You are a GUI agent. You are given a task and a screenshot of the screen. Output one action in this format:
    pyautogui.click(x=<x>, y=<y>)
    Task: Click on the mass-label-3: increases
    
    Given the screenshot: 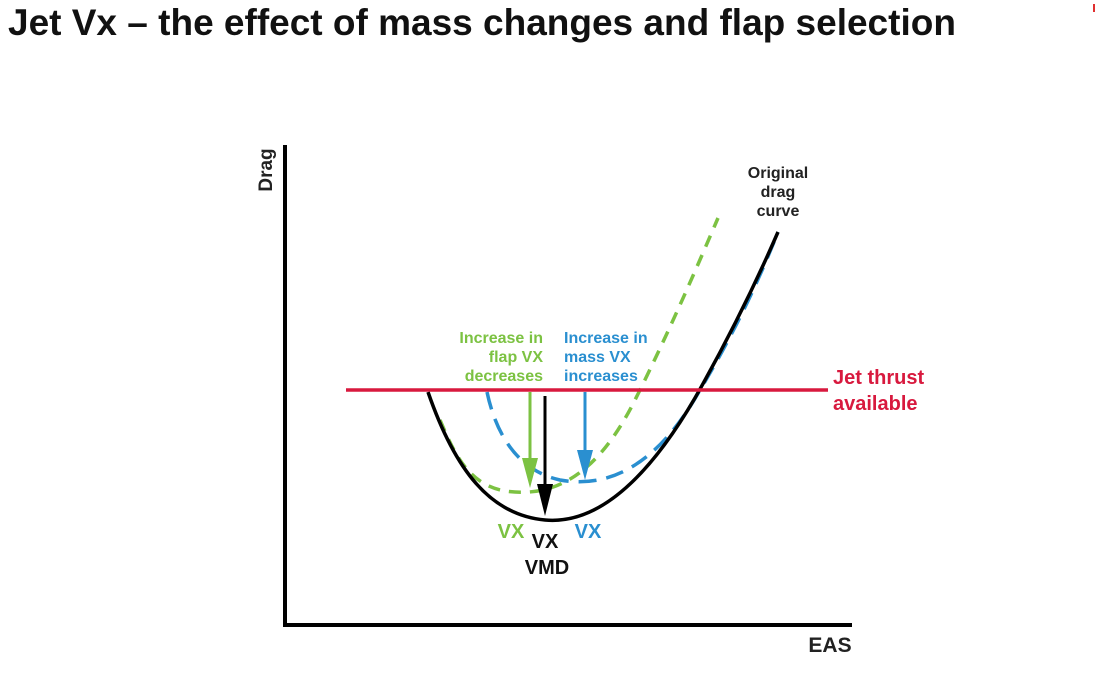 What is the action you would take?
    pyautogui.click(x=601, y=376)
    